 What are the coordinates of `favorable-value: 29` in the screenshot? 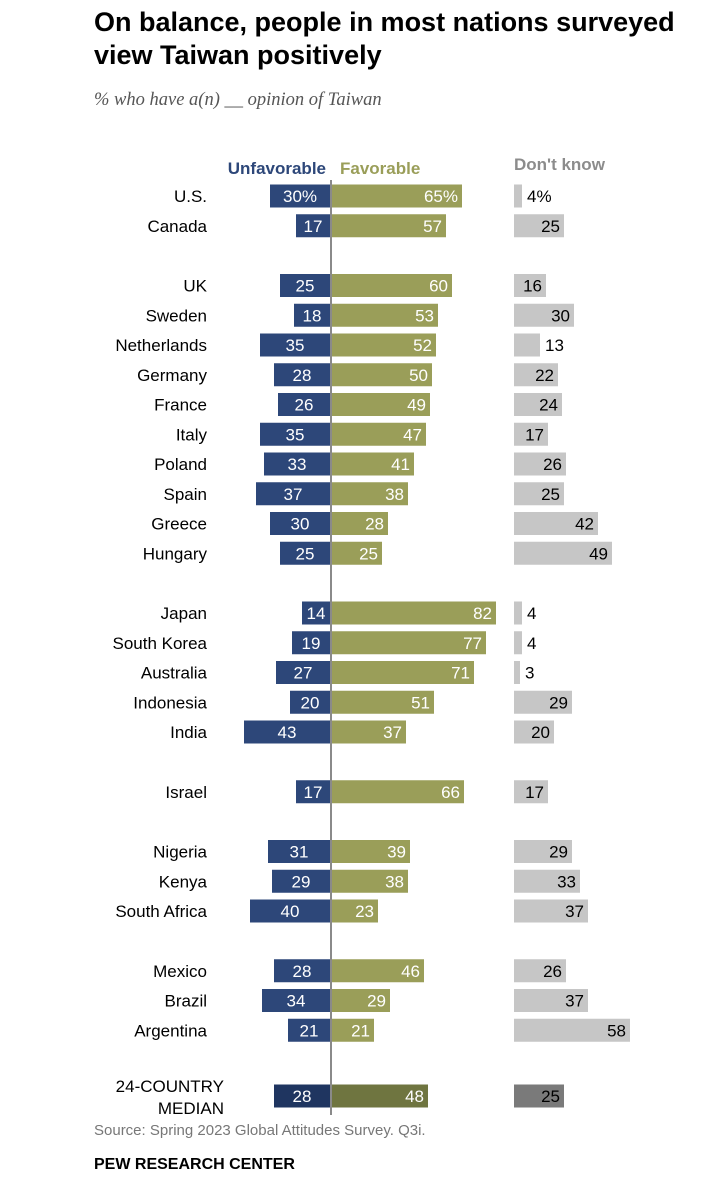 It's located at (376, 1001).